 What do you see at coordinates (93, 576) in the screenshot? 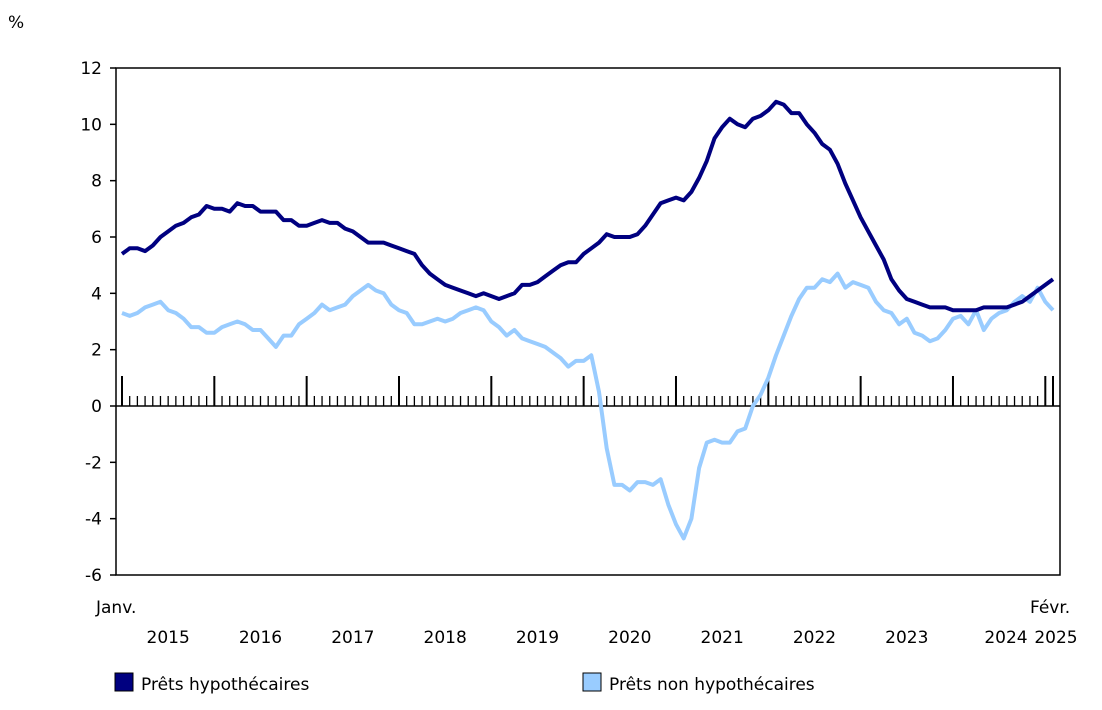
I see `y-tick-label: -6` at bounding box center [93, 576].